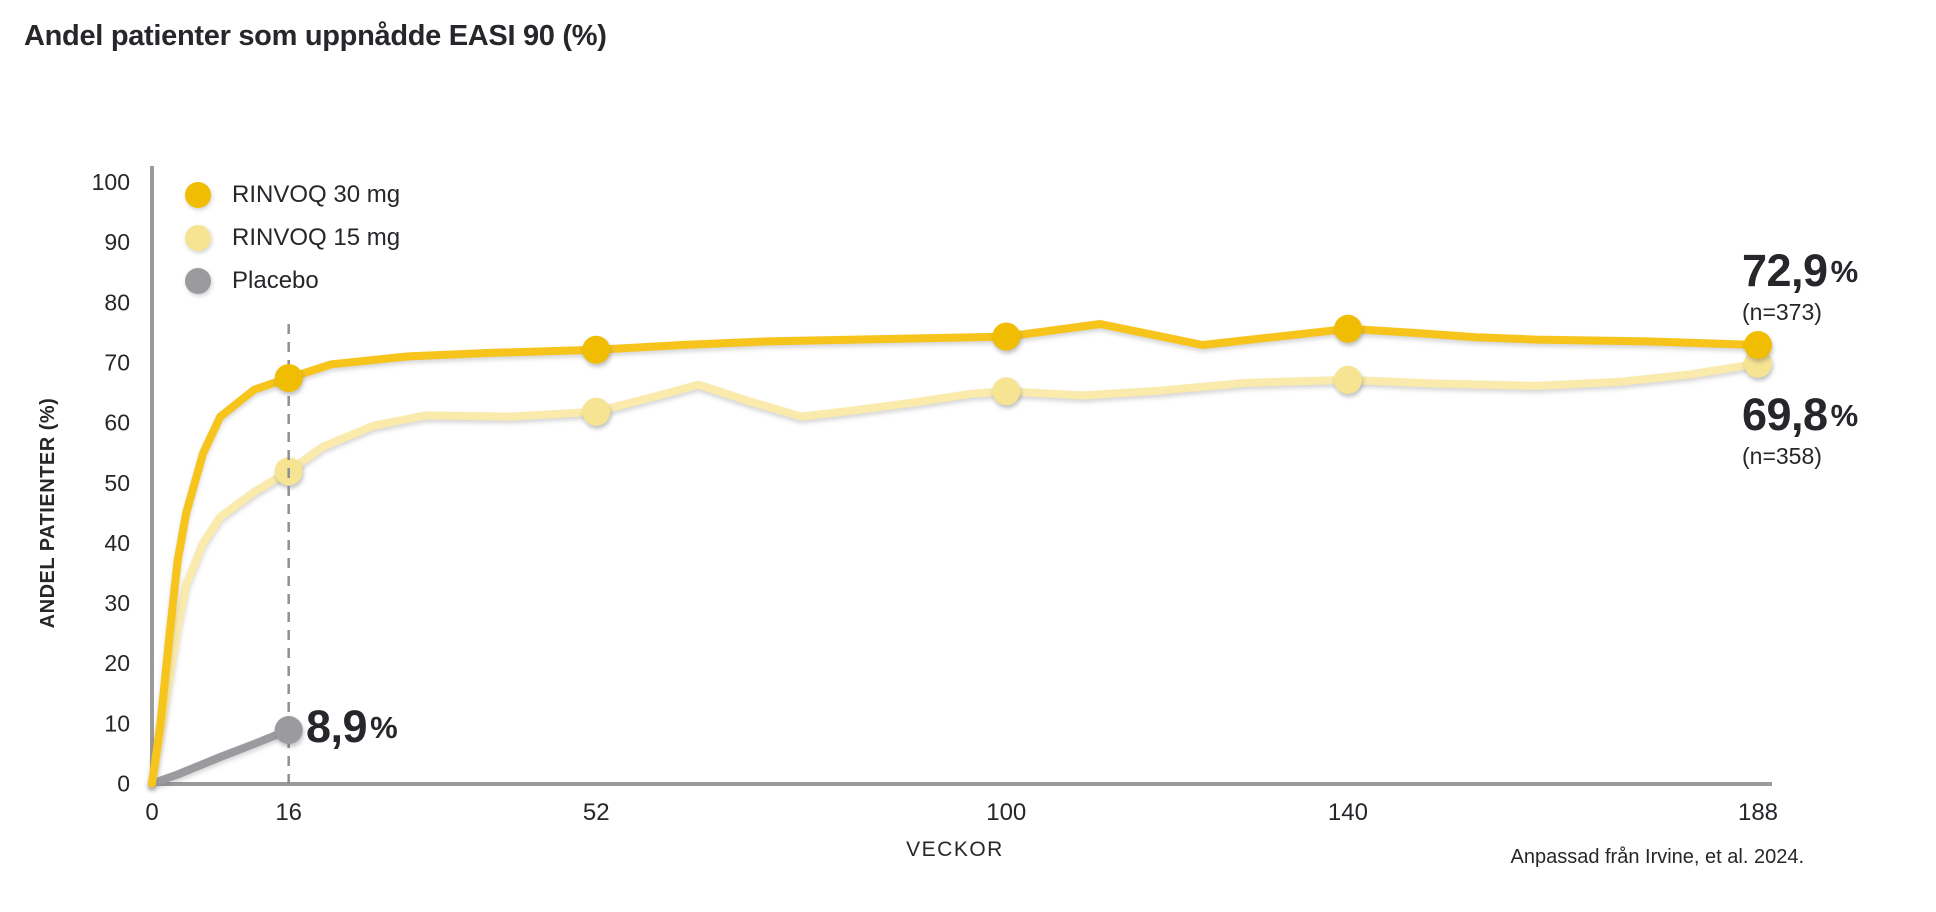 The image size is (1936, 912). I want to click on series-line-placebo, so click(220, 757).